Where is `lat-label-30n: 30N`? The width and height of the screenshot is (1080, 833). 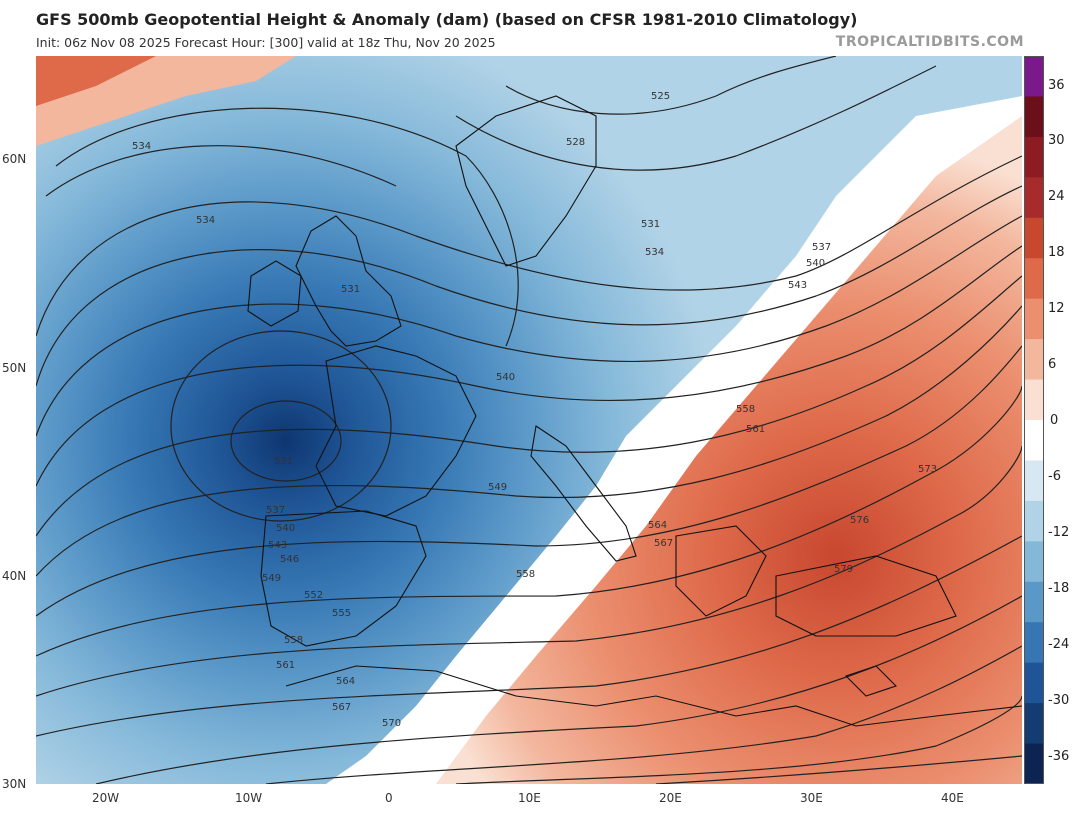 lat-label-30n: 30N is located at coordinates (14, 784).